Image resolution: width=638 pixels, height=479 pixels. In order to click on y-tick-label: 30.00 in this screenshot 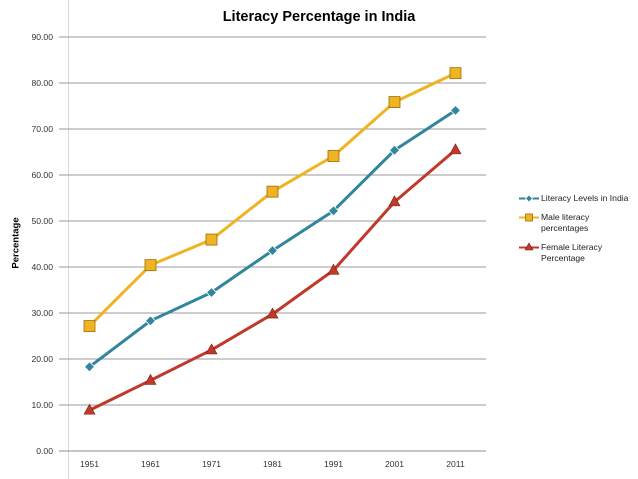, I will do `click(42, 313)`.